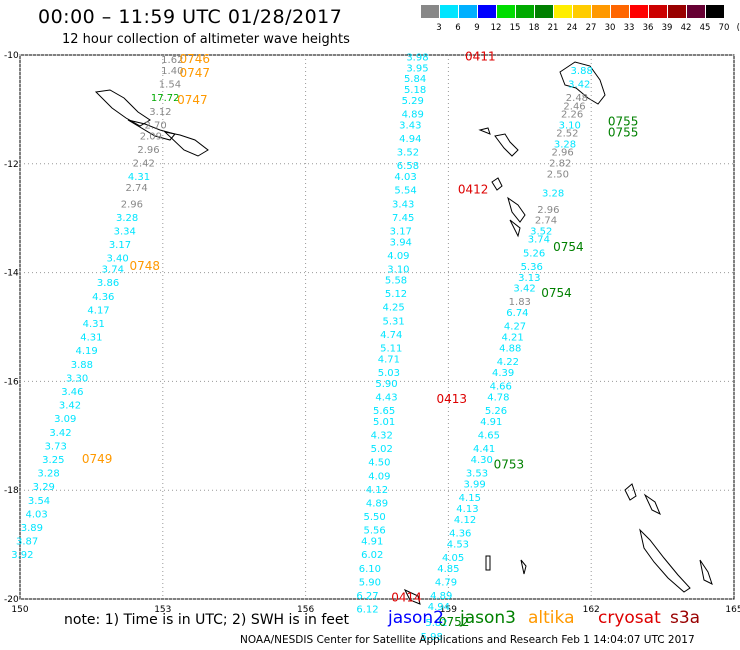  I want to click on time-tag: 0414, so click(406, 598).